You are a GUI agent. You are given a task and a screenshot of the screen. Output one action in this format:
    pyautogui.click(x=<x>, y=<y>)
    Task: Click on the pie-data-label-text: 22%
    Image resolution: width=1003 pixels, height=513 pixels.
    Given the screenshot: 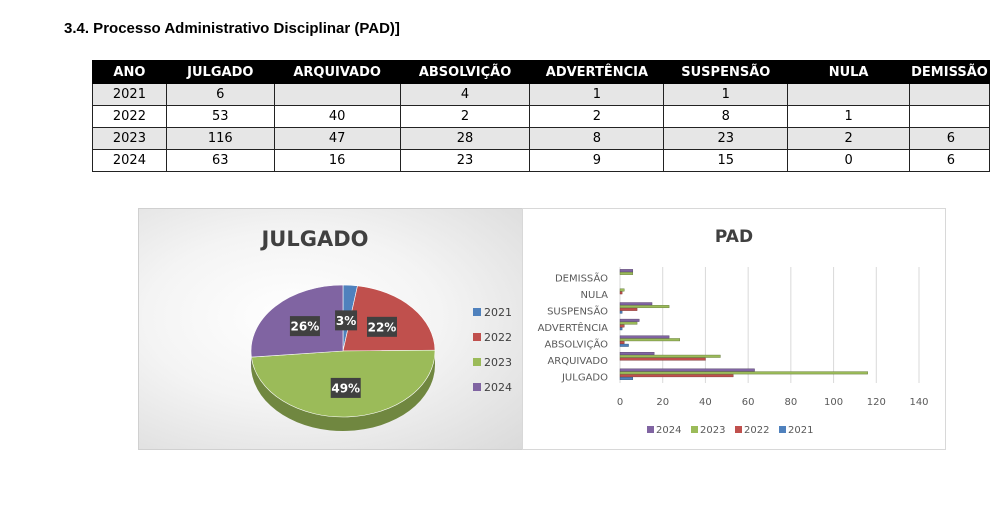 What is the action you would take?
    pyautogui.click(x=382, y=327)
    